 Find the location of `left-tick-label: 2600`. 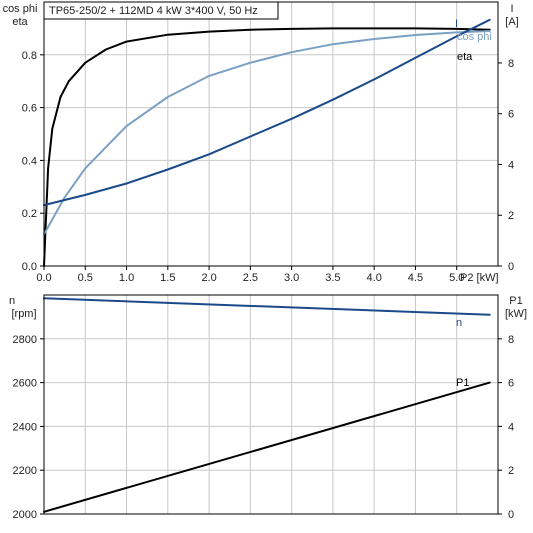

left-tick-label: 2600 is located at coordinates (25, 384).